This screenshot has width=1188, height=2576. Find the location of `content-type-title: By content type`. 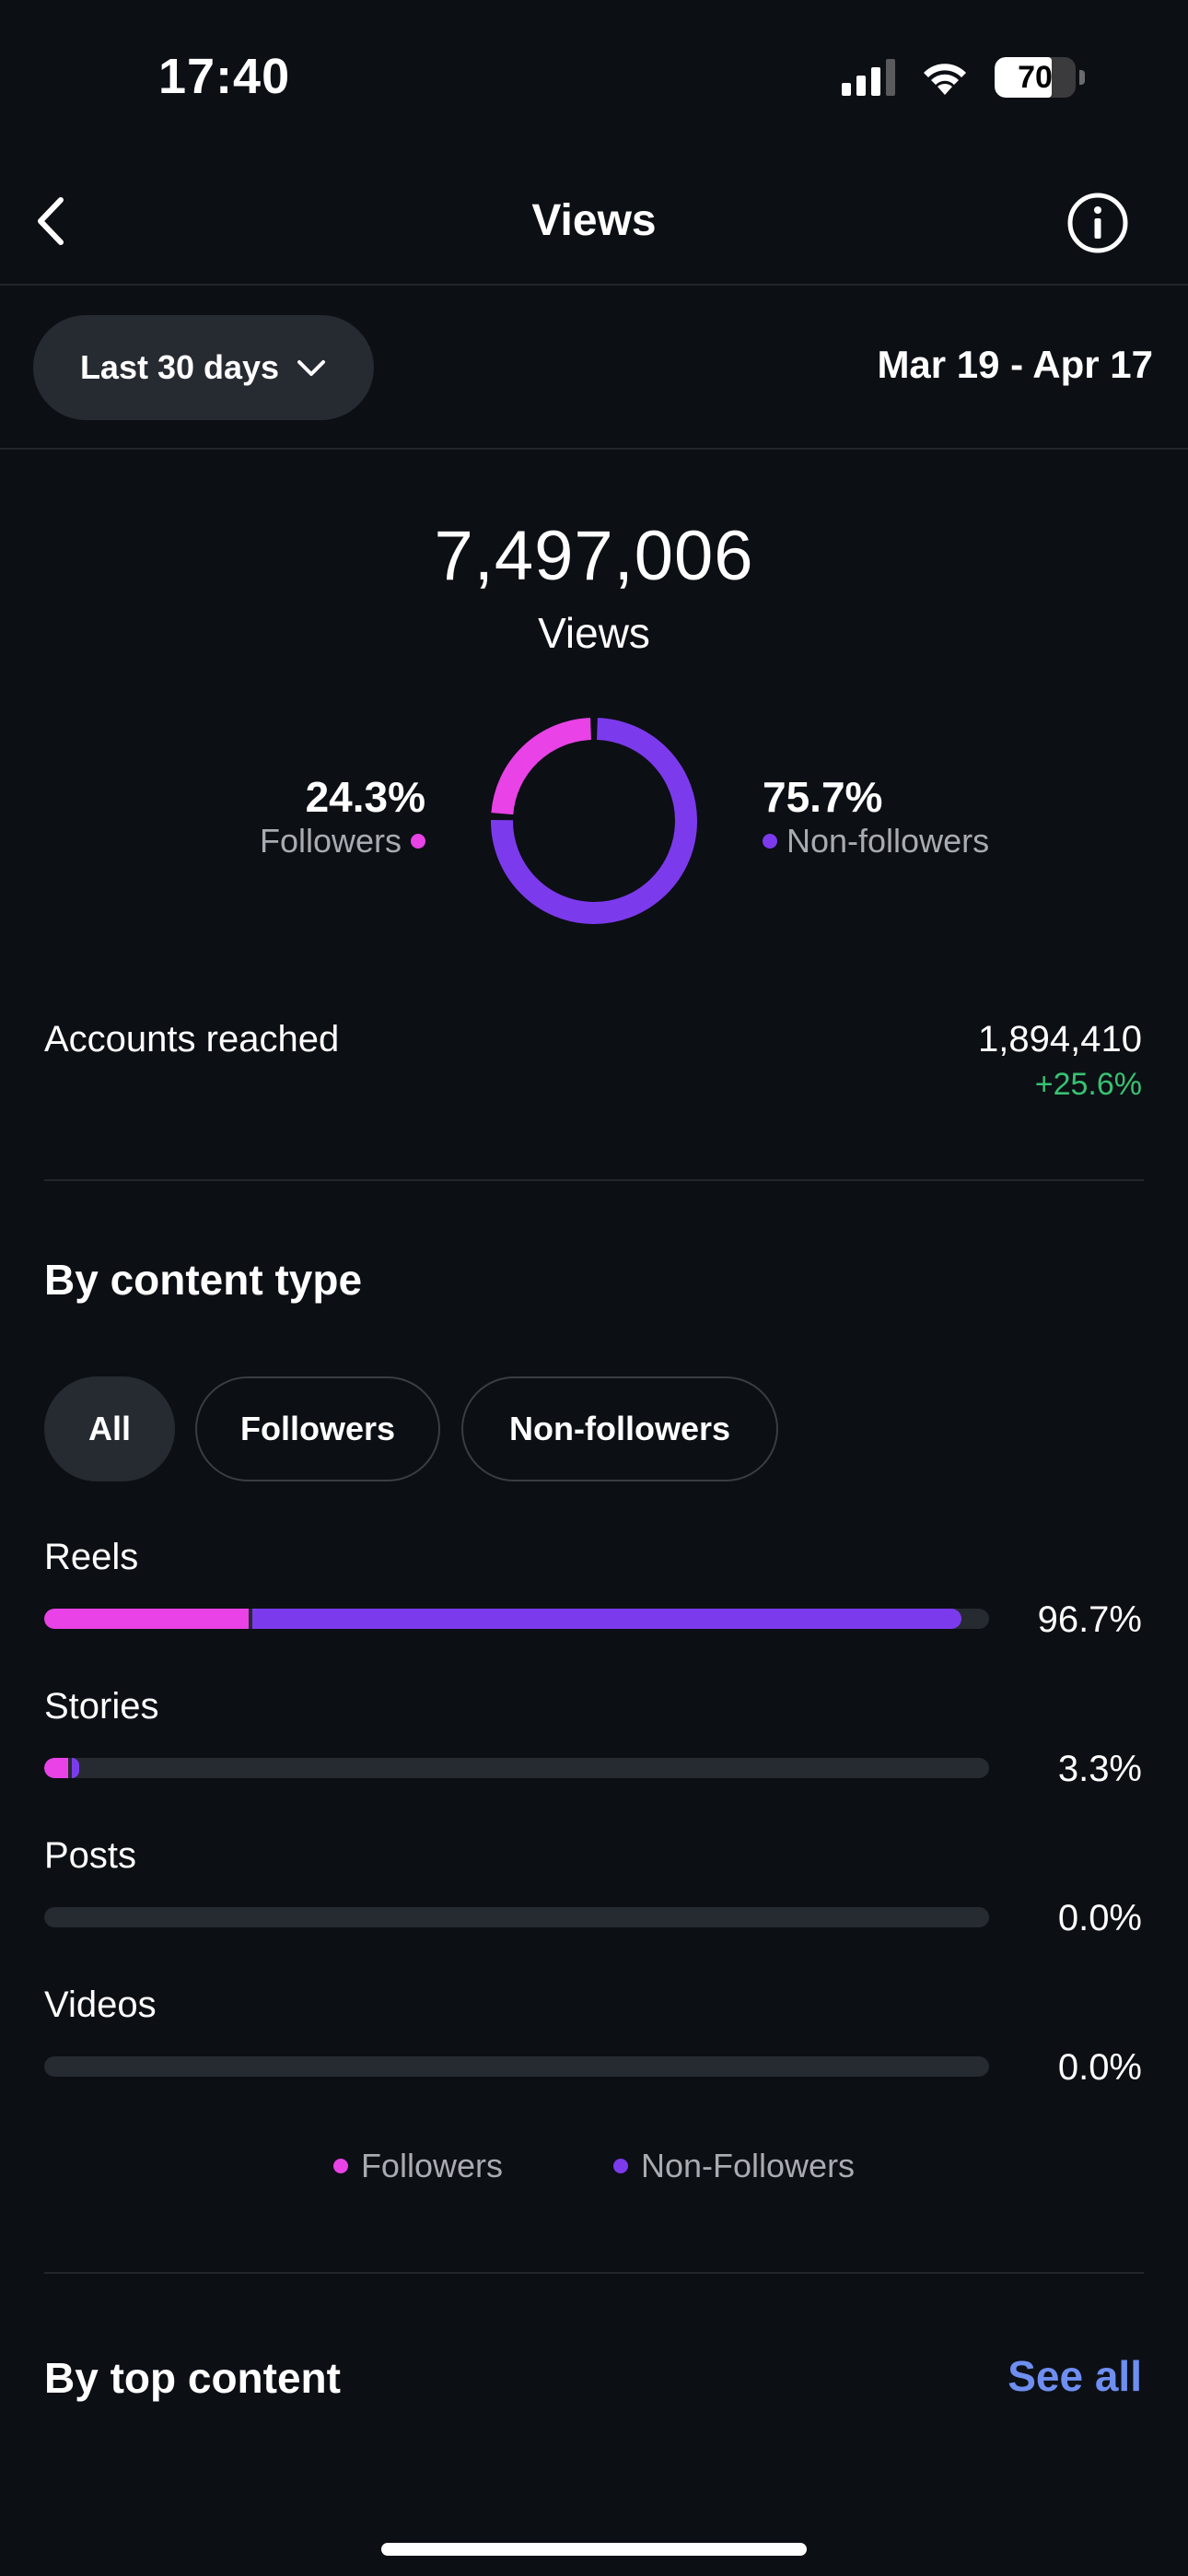

content-type-title: By content type is located at coordinates (203, 1280).